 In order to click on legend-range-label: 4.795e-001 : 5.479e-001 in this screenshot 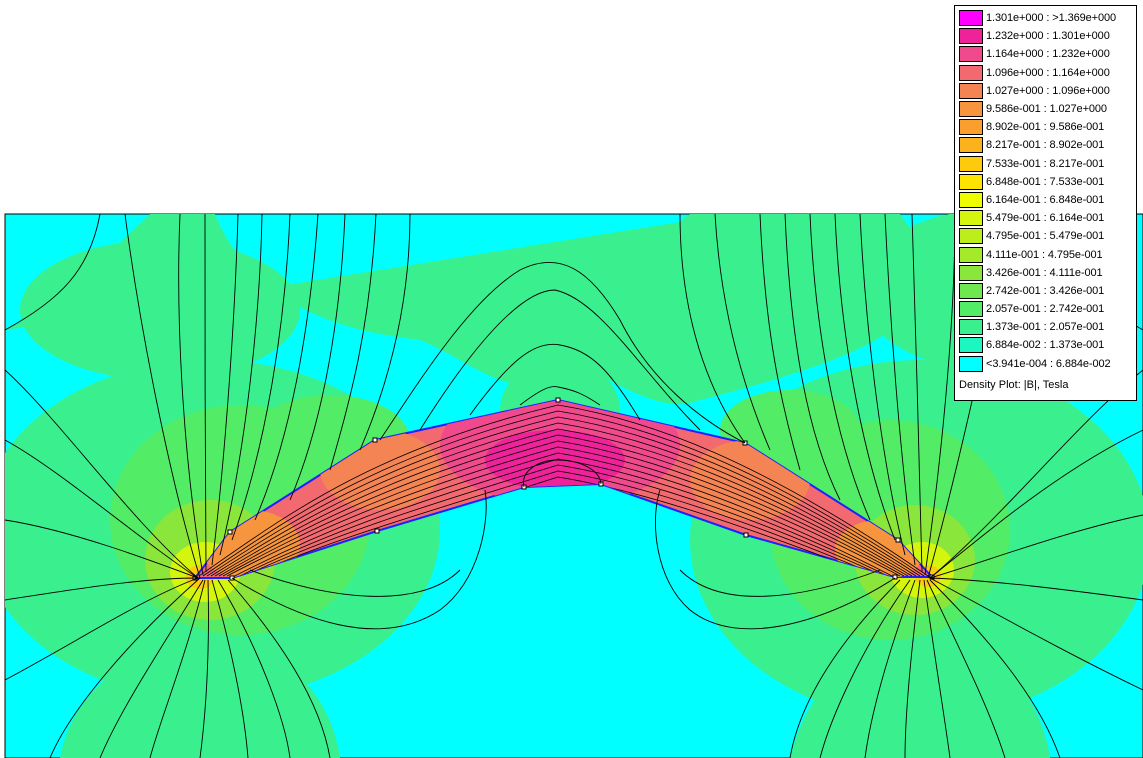, I will do `click(1045, 236)`.